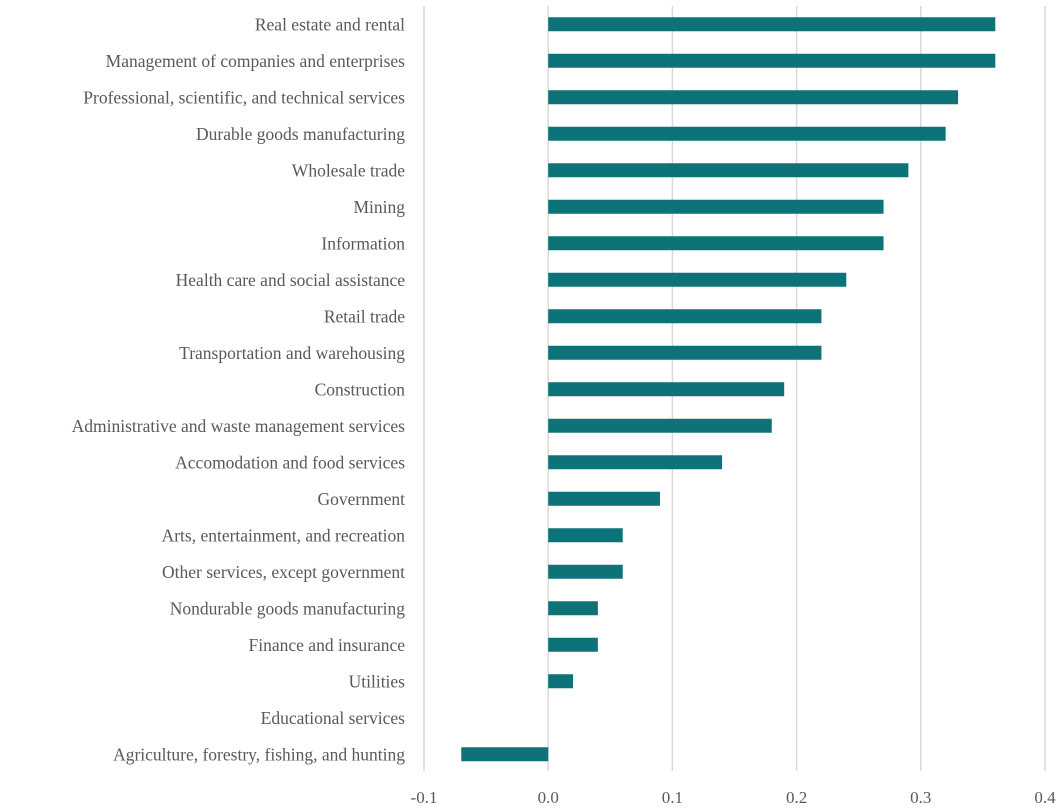 The height and width of the screenshot is (808, 1062). Describe the element at coordinates (364, 316) in the screenshot. I see `category-label: Retail trade` at that location.